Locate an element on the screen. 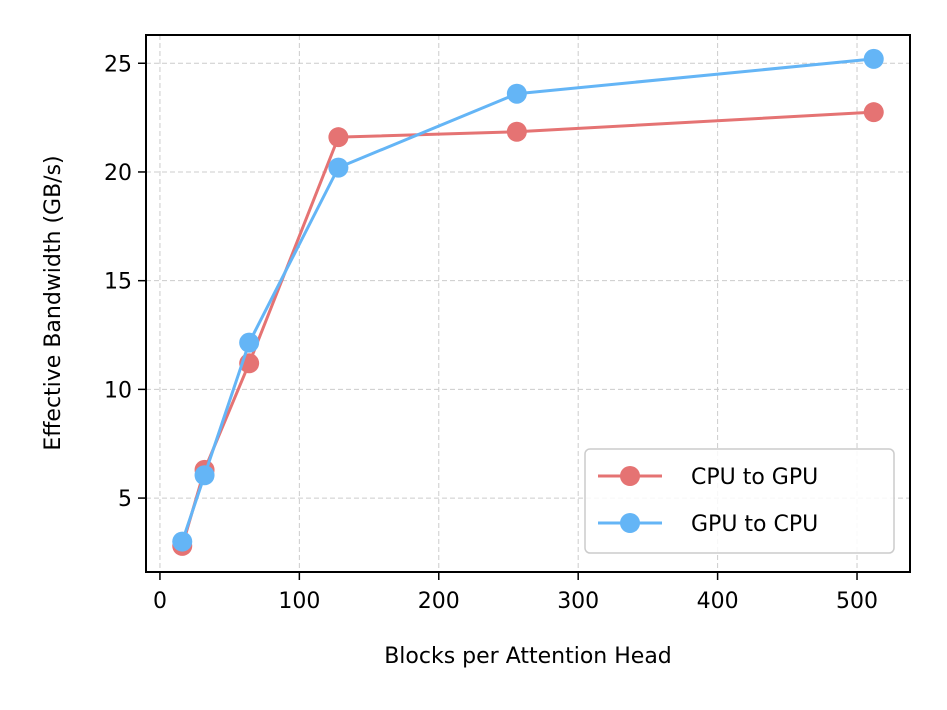 Image resolution: width=947 pixels, height=710 pixels. legend-label-gpu-to-cpu: GPU to CPU is located at coordinates (754, 524).